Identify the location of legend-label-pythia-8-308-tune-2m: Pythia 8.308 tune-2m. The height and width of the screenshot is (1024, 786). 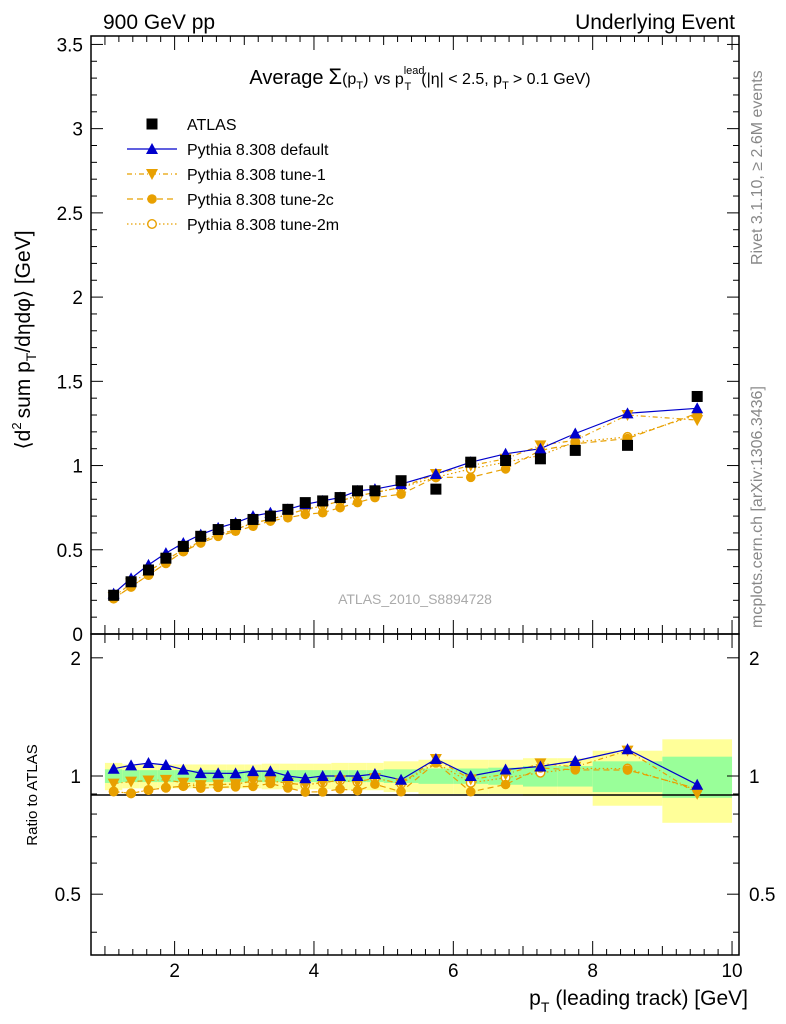
(263, 225).